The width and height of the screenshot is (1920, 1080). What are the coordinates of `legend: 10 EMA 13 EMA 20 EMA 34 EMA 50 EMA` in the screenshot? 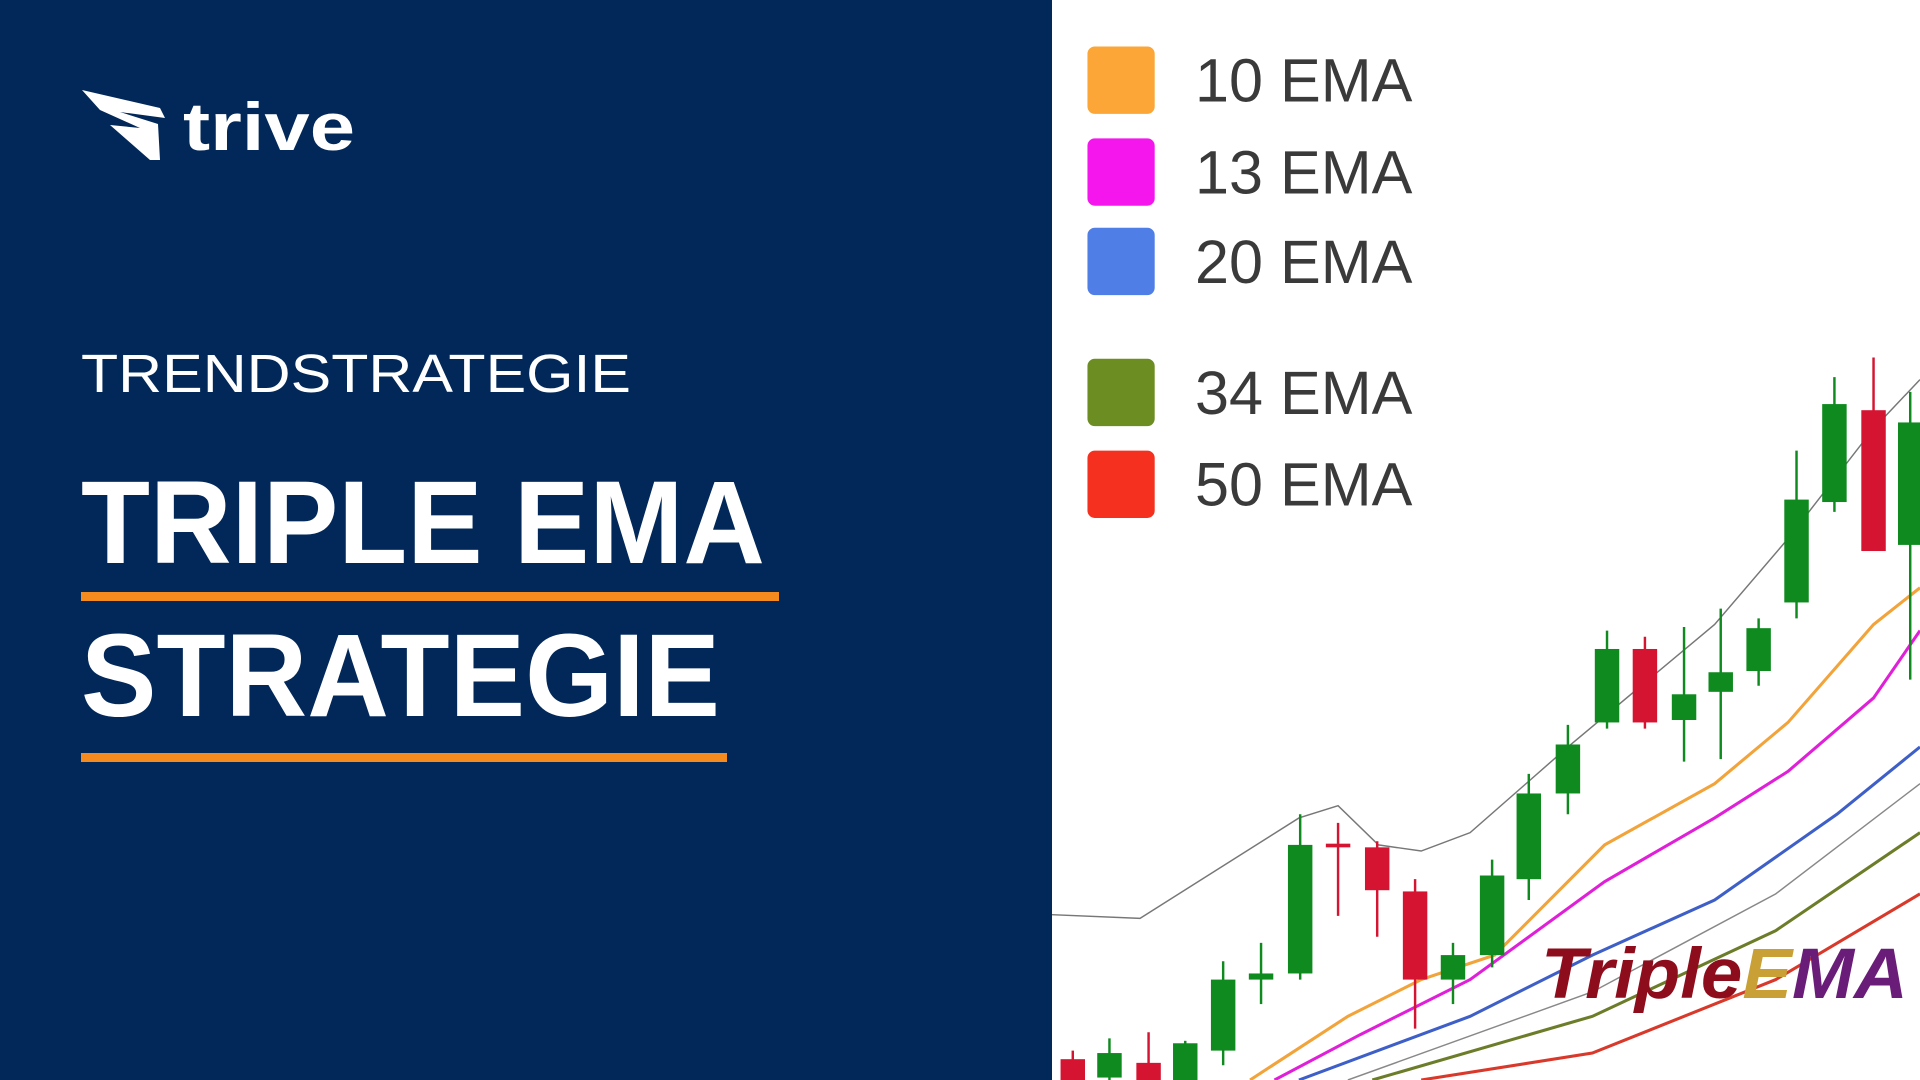 It's located at (1250, 282).